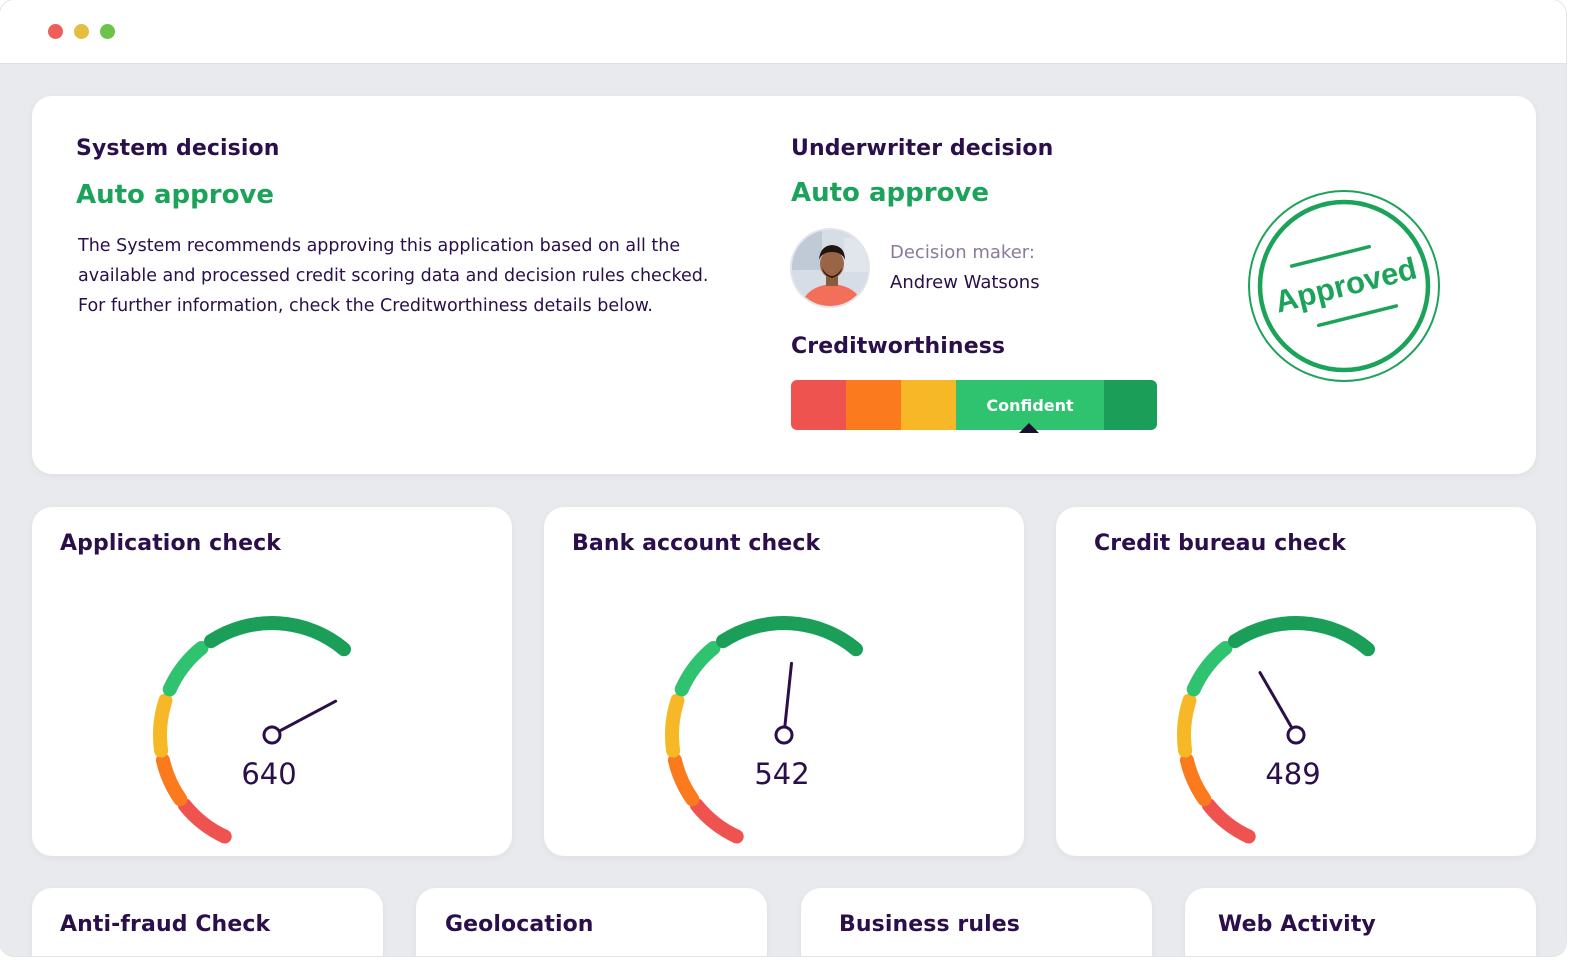 Image resolution: width=1578 pixels, height=960 pixels. I want to click on business-rules-card: Business rules, so click(976, 922).